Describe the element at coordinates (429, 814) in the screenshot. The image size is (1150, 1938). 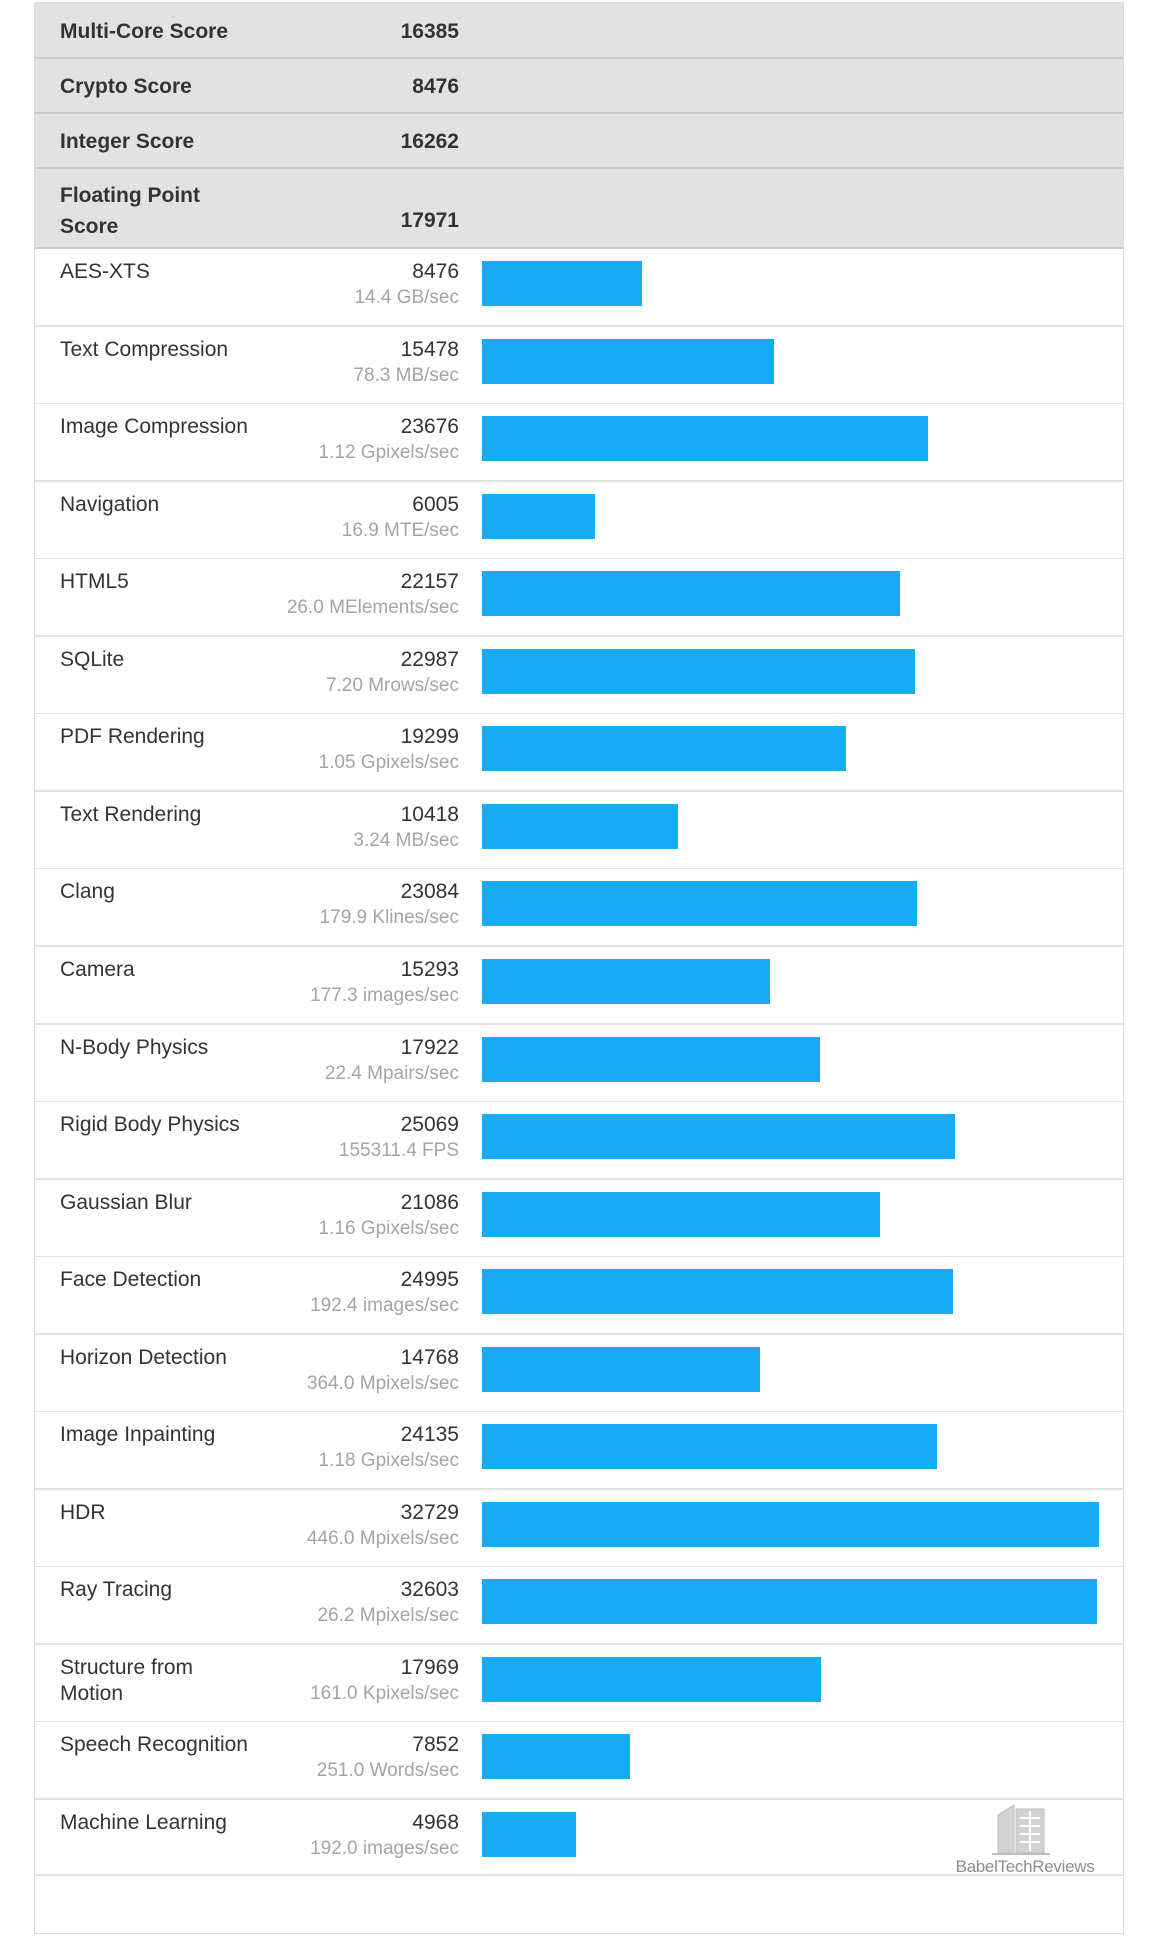
I see `benchmark-score: 10418` at that location.